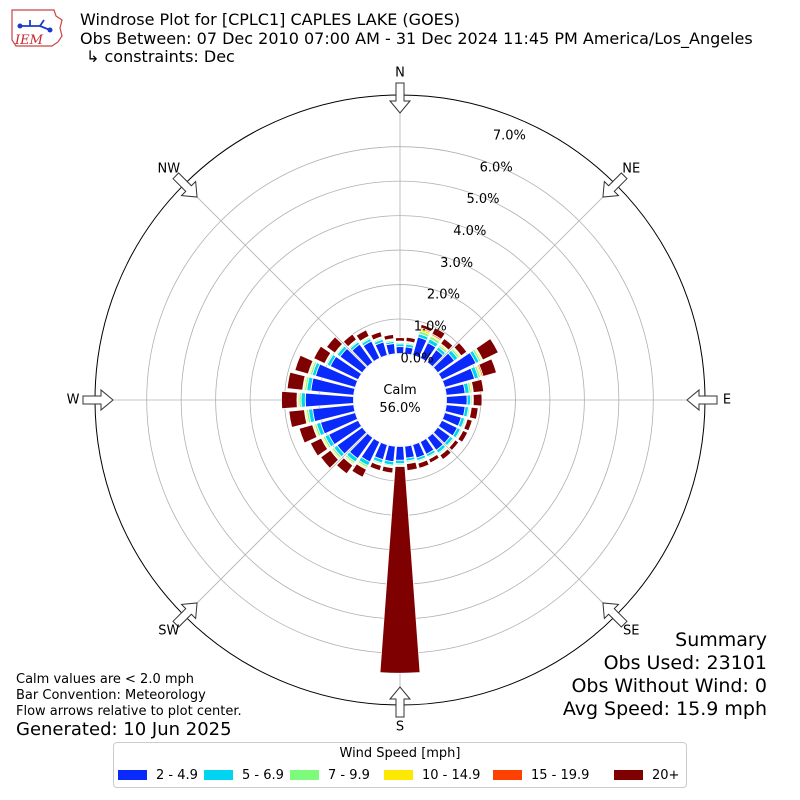 The image size is (800, 800). What do you see at coordinates (168, 168) in the screenshot?
I see `compass-label-nw: NW` at bounding box center [168, 168].